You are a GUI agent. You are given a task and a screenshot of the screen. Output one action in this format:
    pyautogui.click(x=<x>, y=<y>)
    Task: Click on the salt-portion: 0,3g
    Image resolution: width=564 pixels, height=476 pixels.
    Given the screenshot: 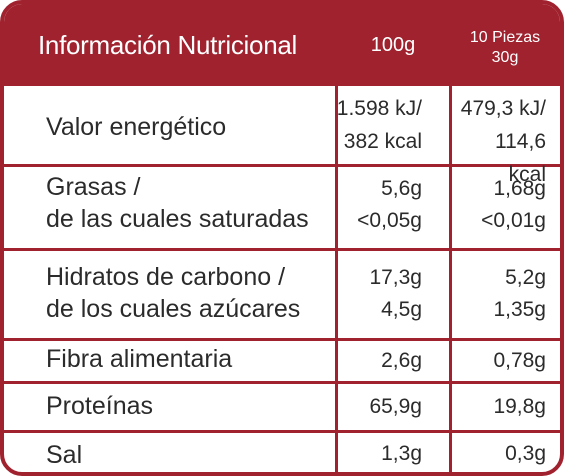 What is the action you would take?
    pyautogui.click(x=525, y=453)
    